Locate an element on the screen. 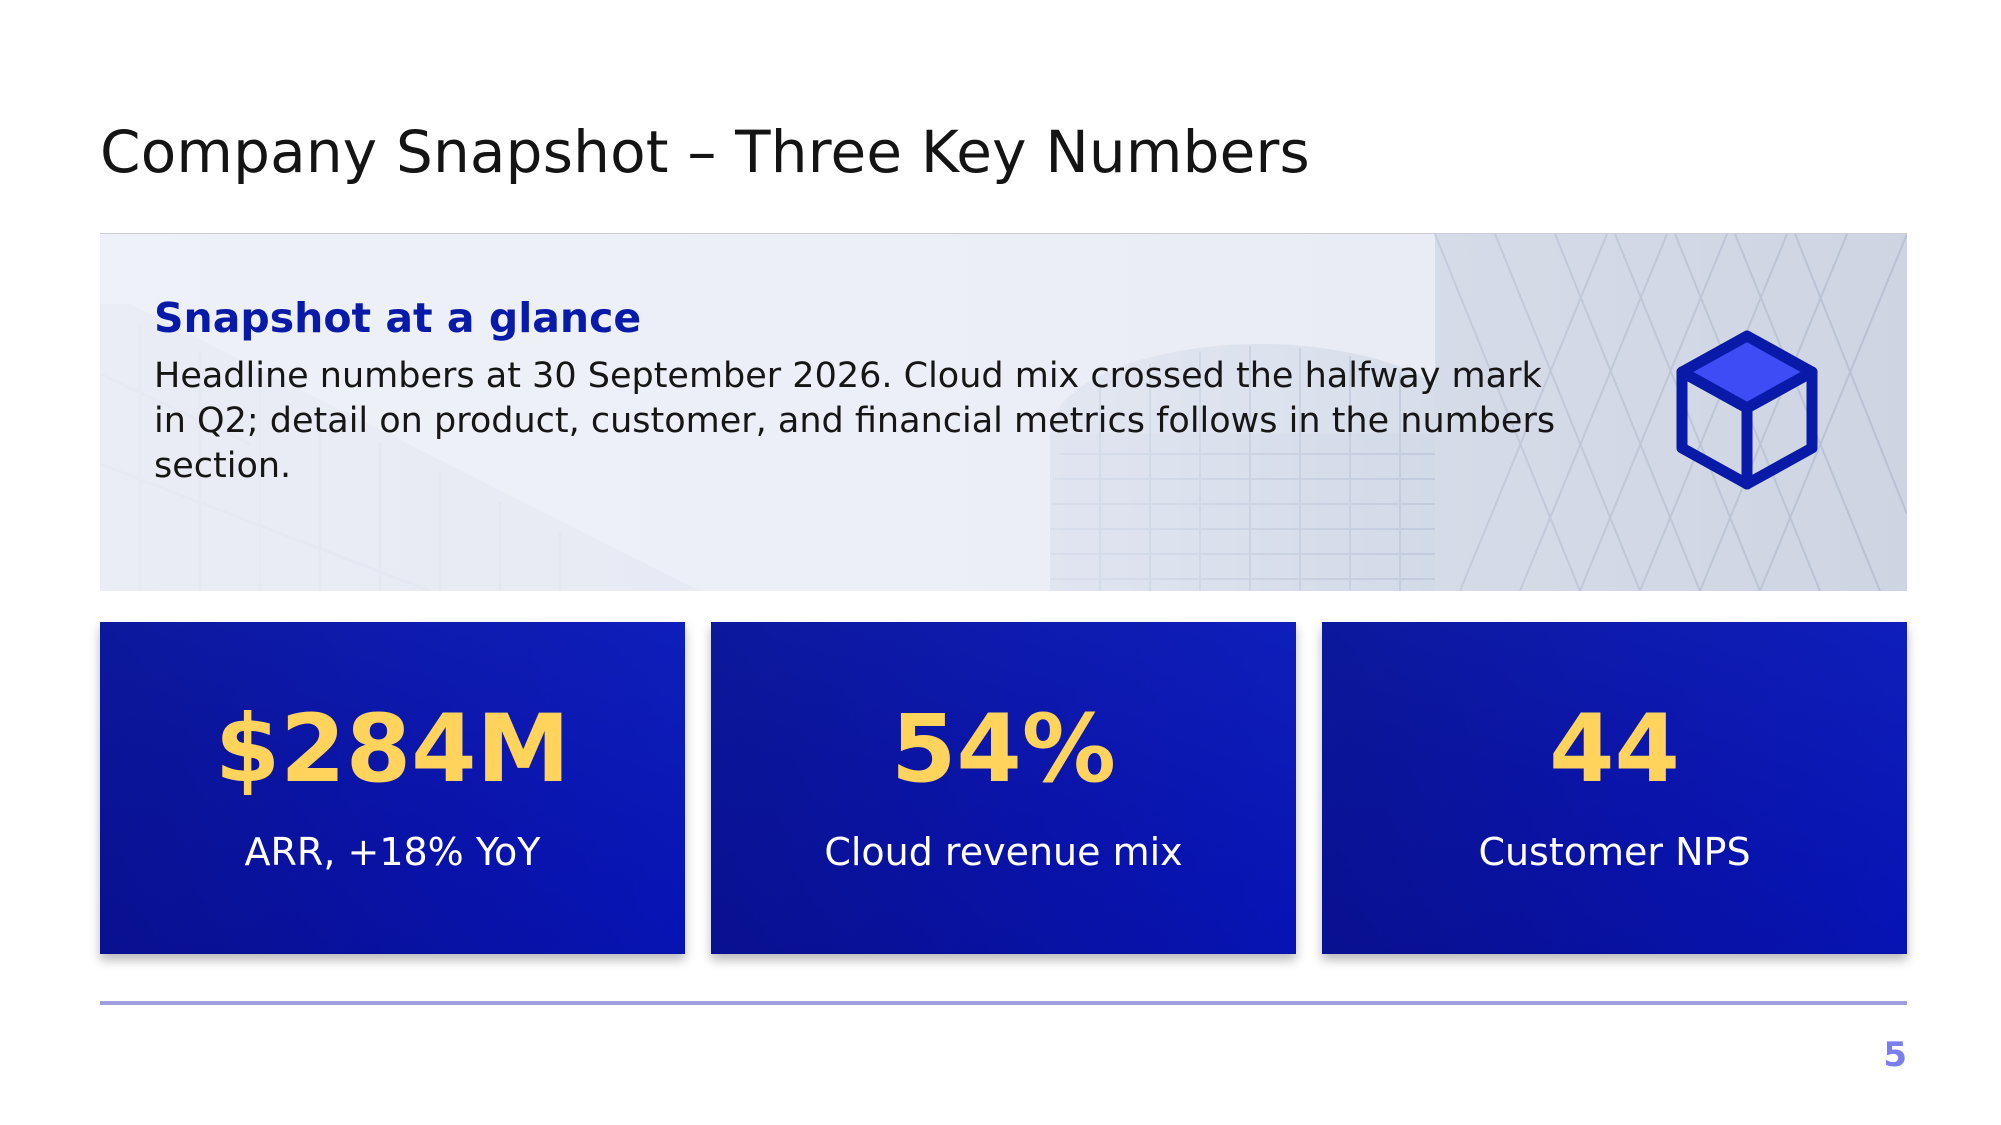 The height and width of the screenshot is (1125, 2001). metric-value: 44 is located at coordinates (1614, 749).